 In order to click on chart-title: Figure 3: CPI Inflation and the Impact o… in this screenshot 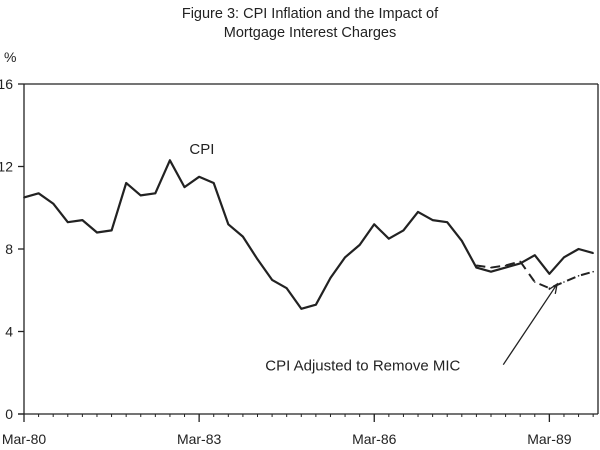, I will do `click(310, 14)`.